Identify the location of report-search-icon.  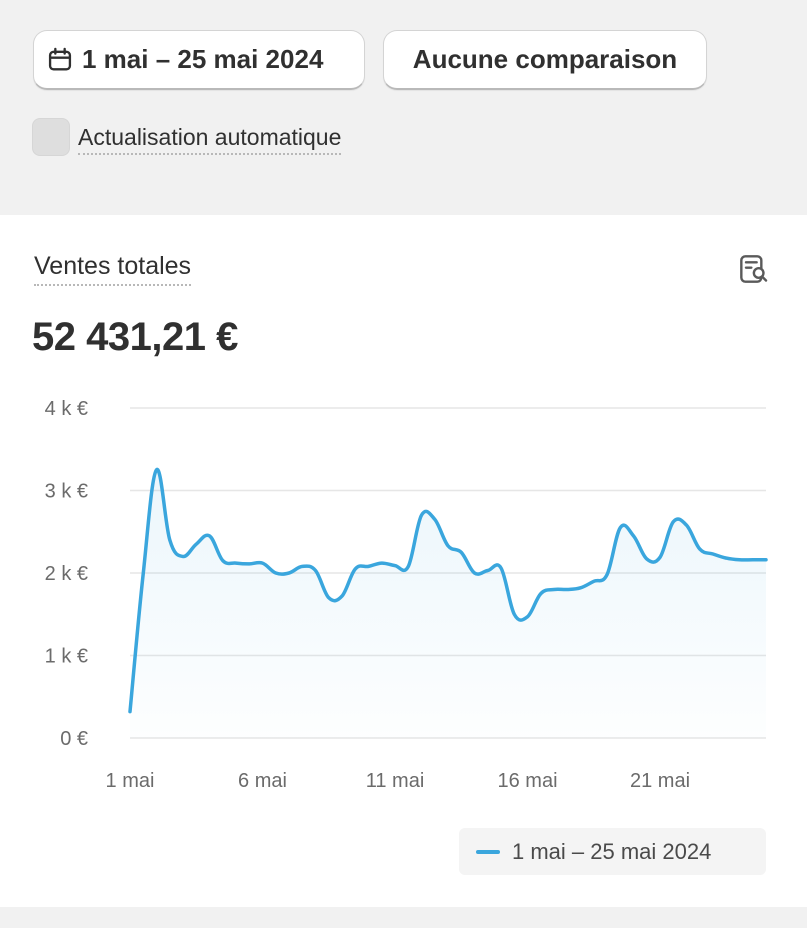
(754, 269).